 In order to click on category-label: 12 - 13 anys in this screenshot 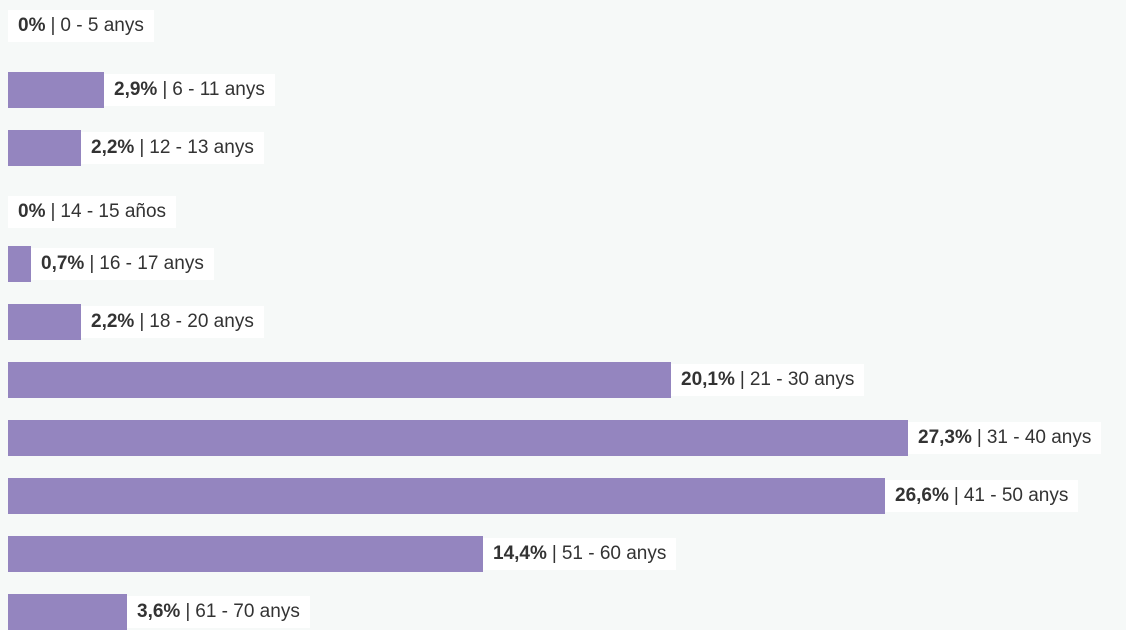, I will do `click(201, 147)`.